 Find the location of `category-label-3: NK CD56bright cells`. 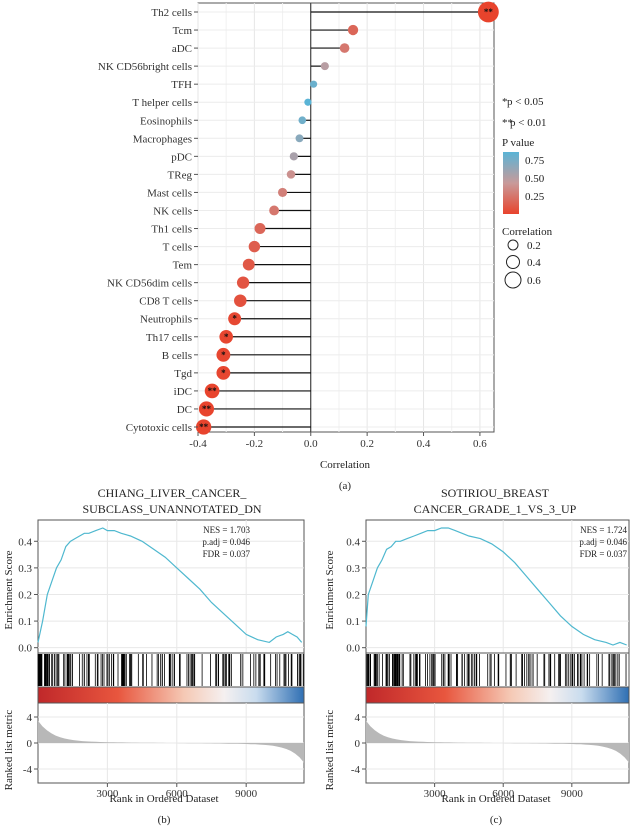

category-label-3: NK CD56bright cells is located at coordinates (145, 67).